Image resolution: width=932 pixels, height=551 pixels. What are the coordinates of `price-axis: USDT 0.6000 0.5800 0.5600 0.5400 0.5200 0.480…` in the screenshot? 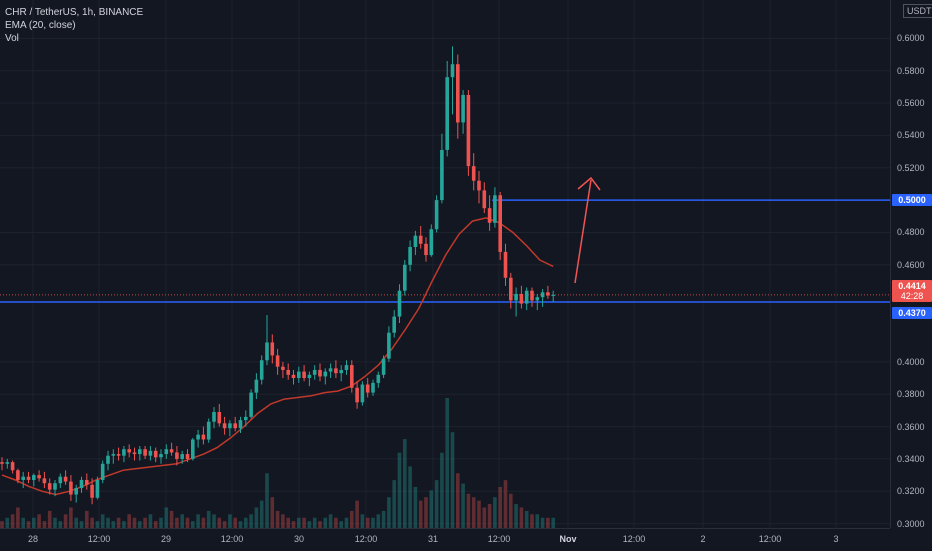 It's located at (911, 264).